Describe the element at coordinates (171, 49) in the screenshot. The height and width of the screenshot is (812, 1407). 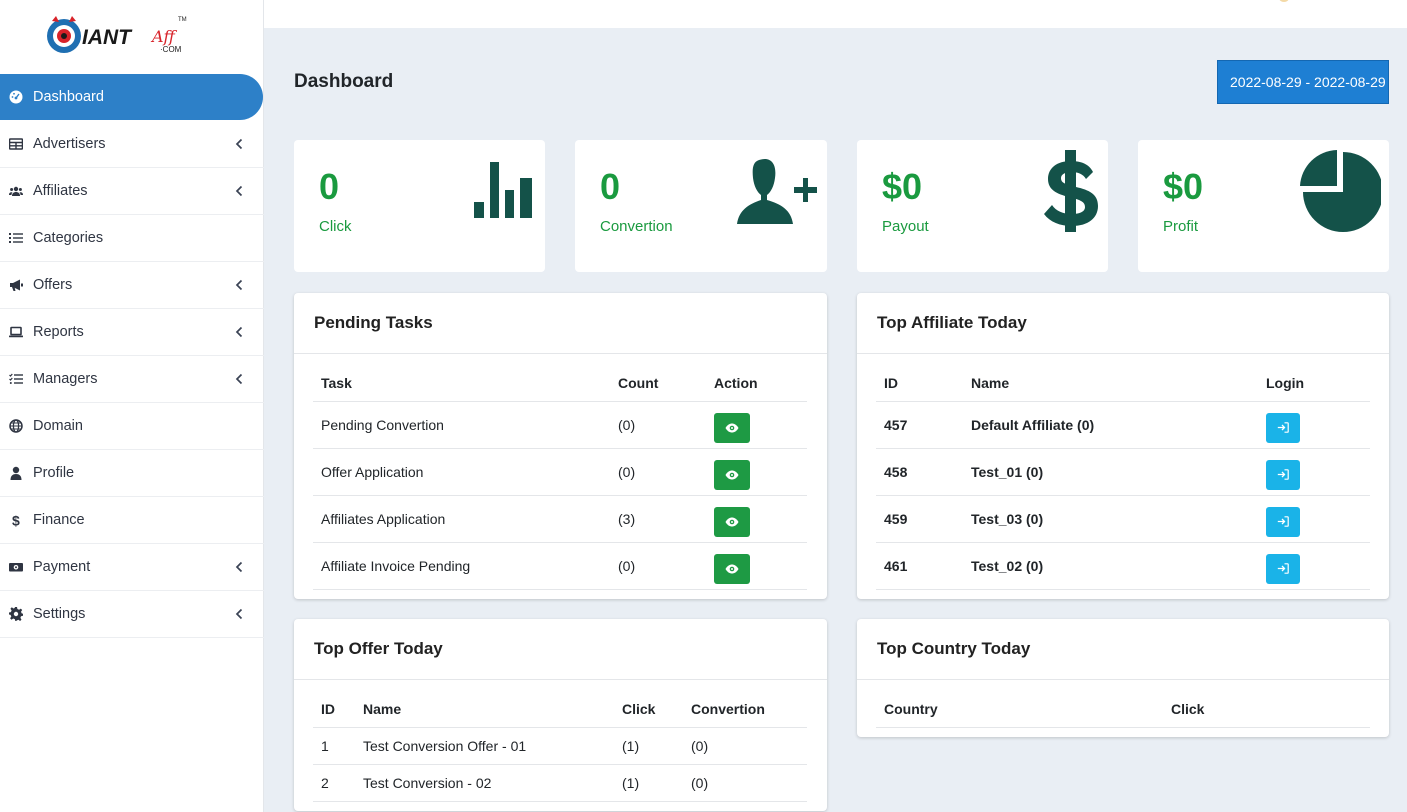
I see `svg-text: ·COM` at that location.